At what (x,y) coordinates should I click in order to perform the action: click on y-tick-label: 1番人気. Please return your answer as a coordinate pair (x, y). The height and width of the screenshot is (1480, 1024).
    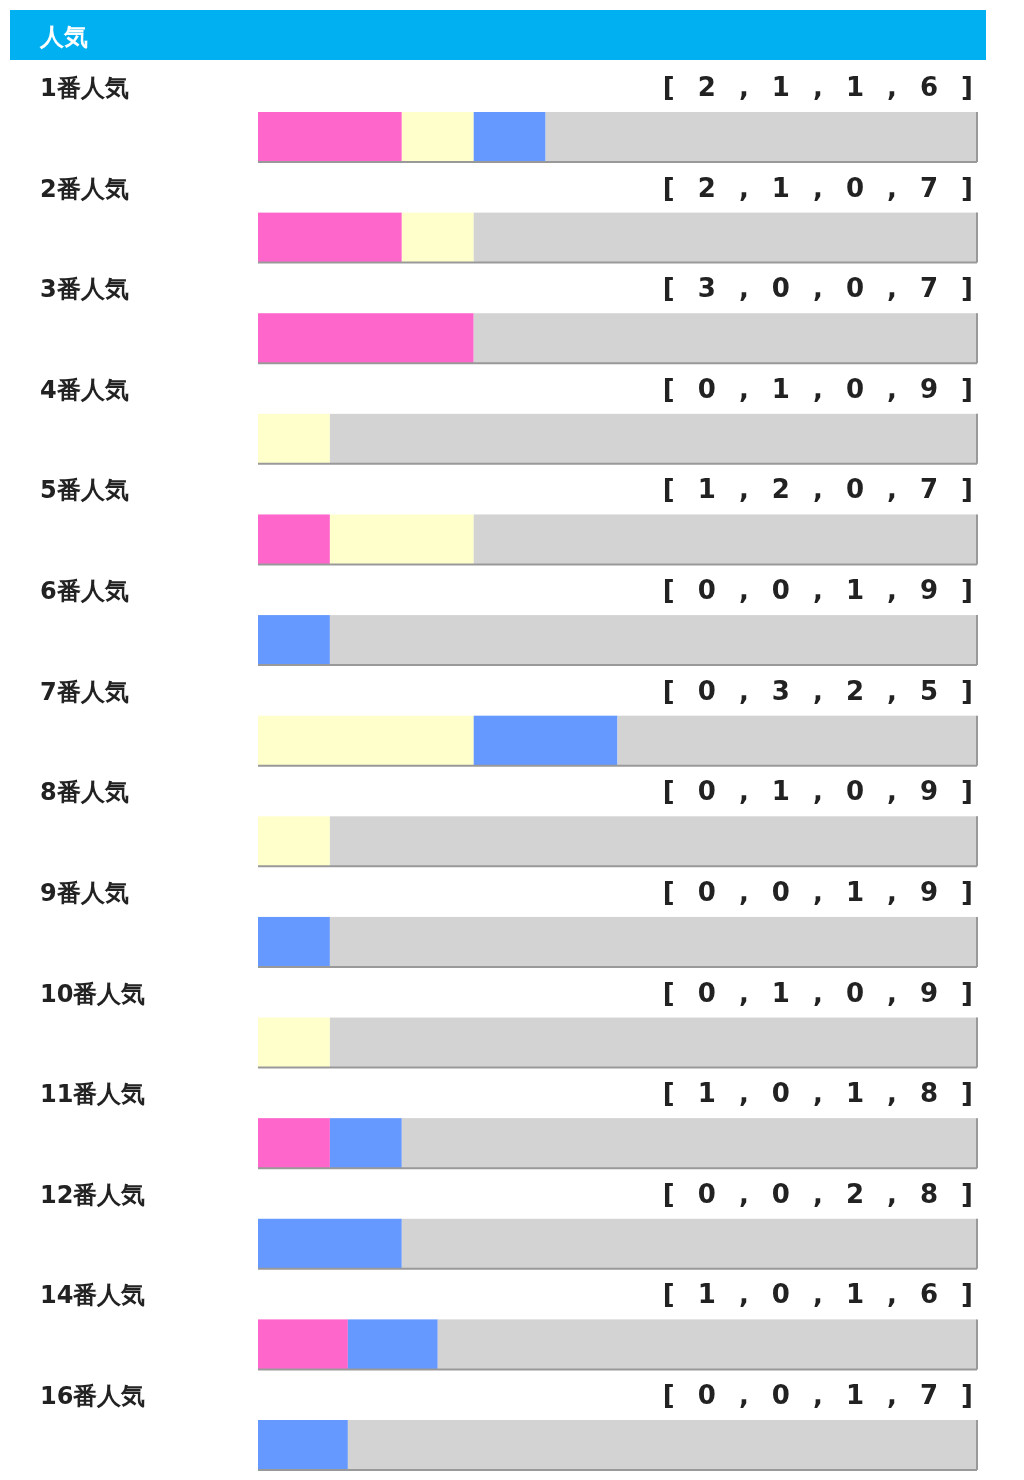
    Looking at the image, I should click on (84, 88).